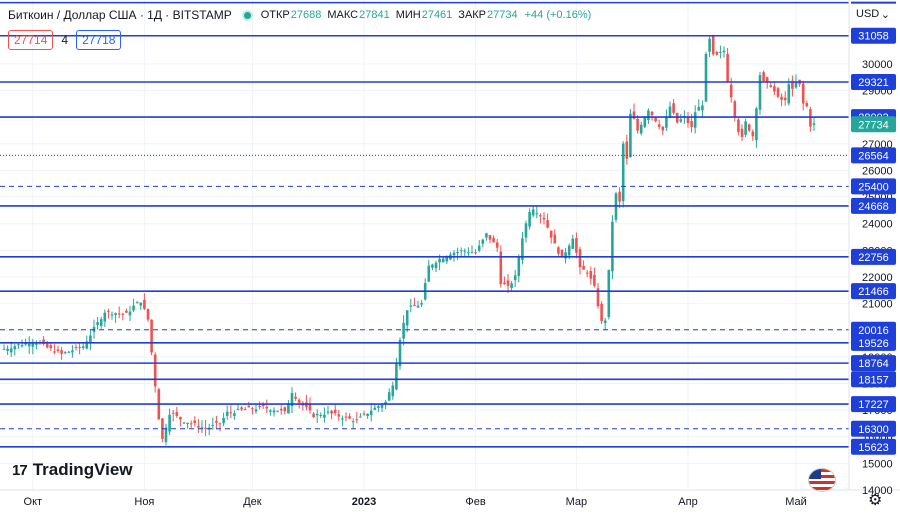 The width and height of the screenshot is (900, 514). I want to click on sell-price-button: 27714, so click(31, 40).